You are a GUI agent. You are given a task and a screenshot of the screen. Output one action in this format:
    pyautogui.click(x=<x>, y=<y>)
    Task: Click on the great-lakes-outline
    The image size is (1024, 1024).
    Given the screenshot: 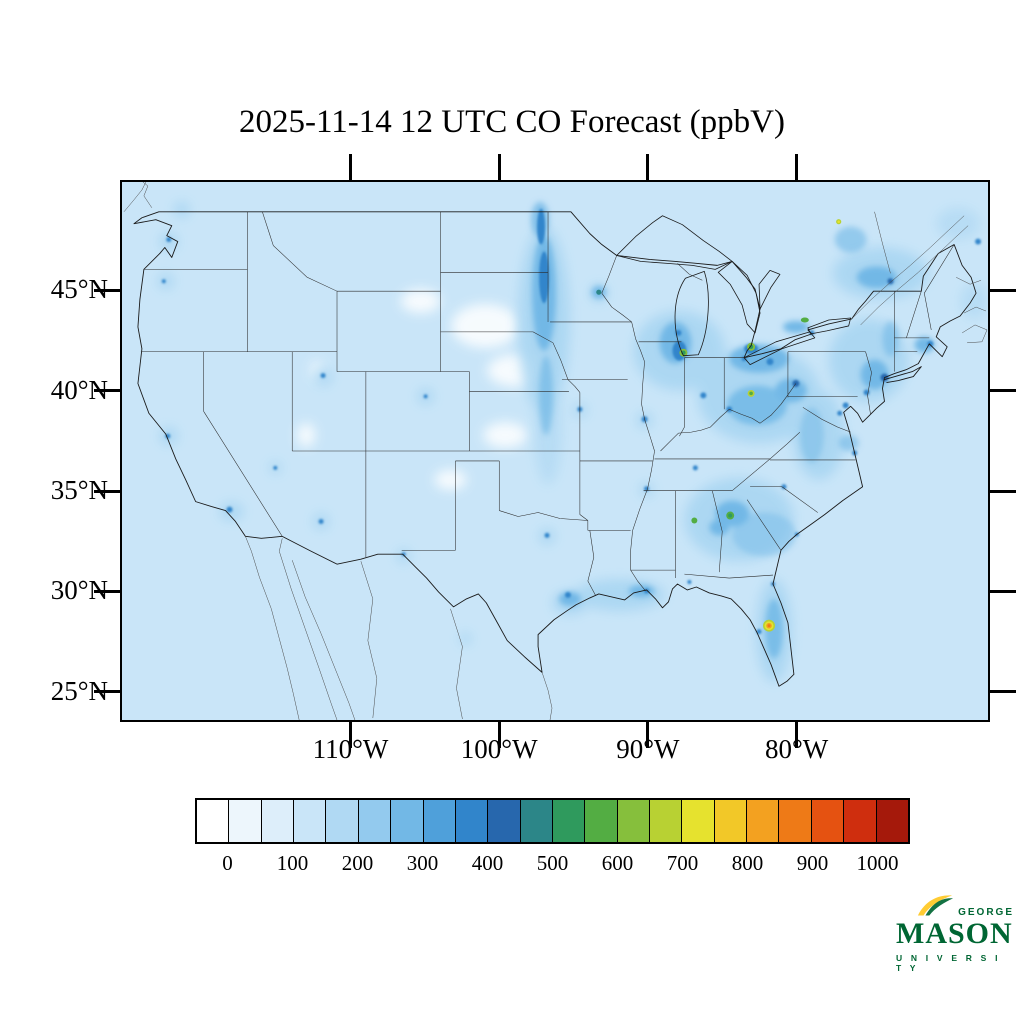 What is the action you would take?
    pyautogui.click(x=734, y=290)
    